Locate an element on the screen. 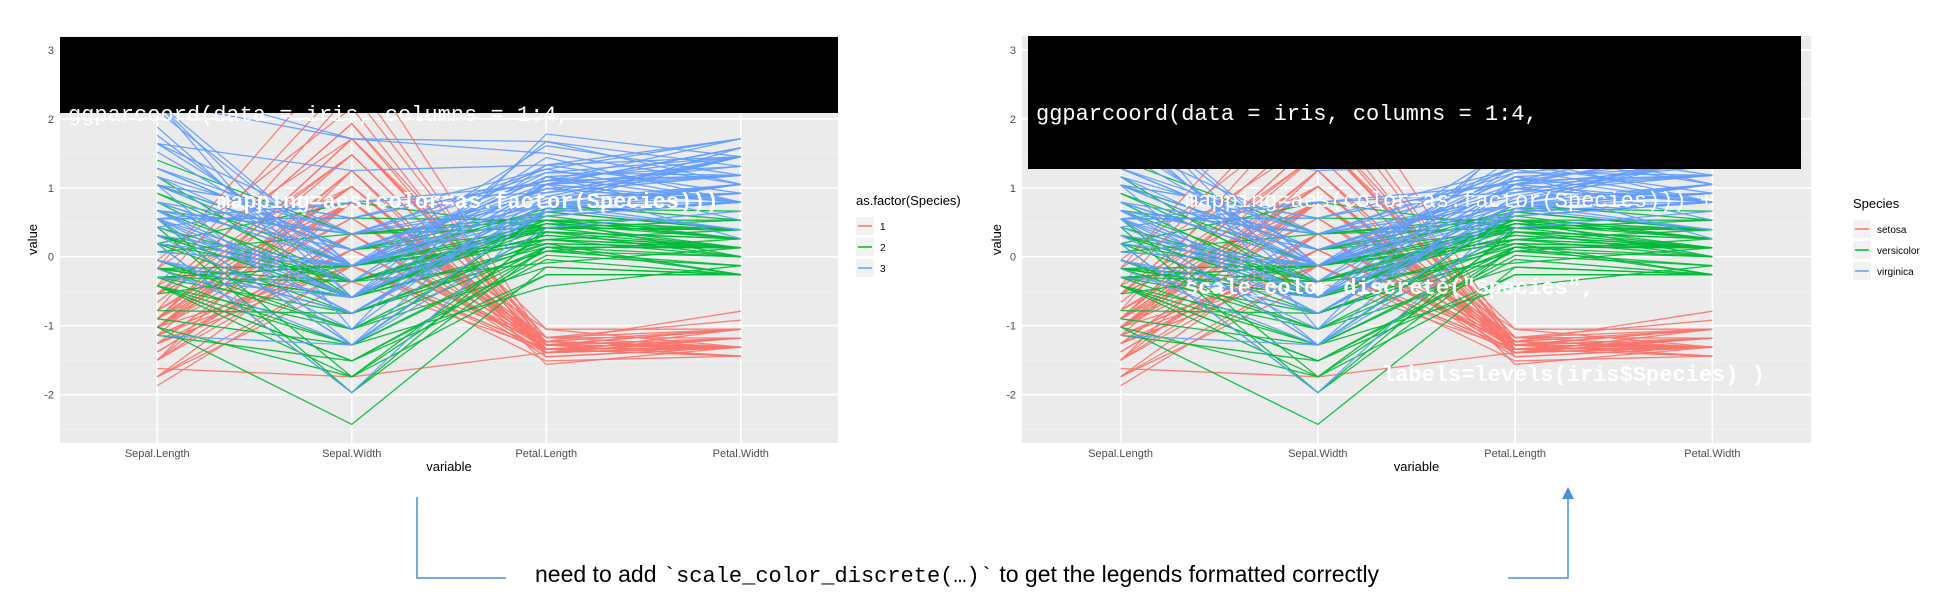 The image size is (1958, 608). right-code-line-4: labels=levels(iris$Species) ) is located at coordinates (1573, 375).